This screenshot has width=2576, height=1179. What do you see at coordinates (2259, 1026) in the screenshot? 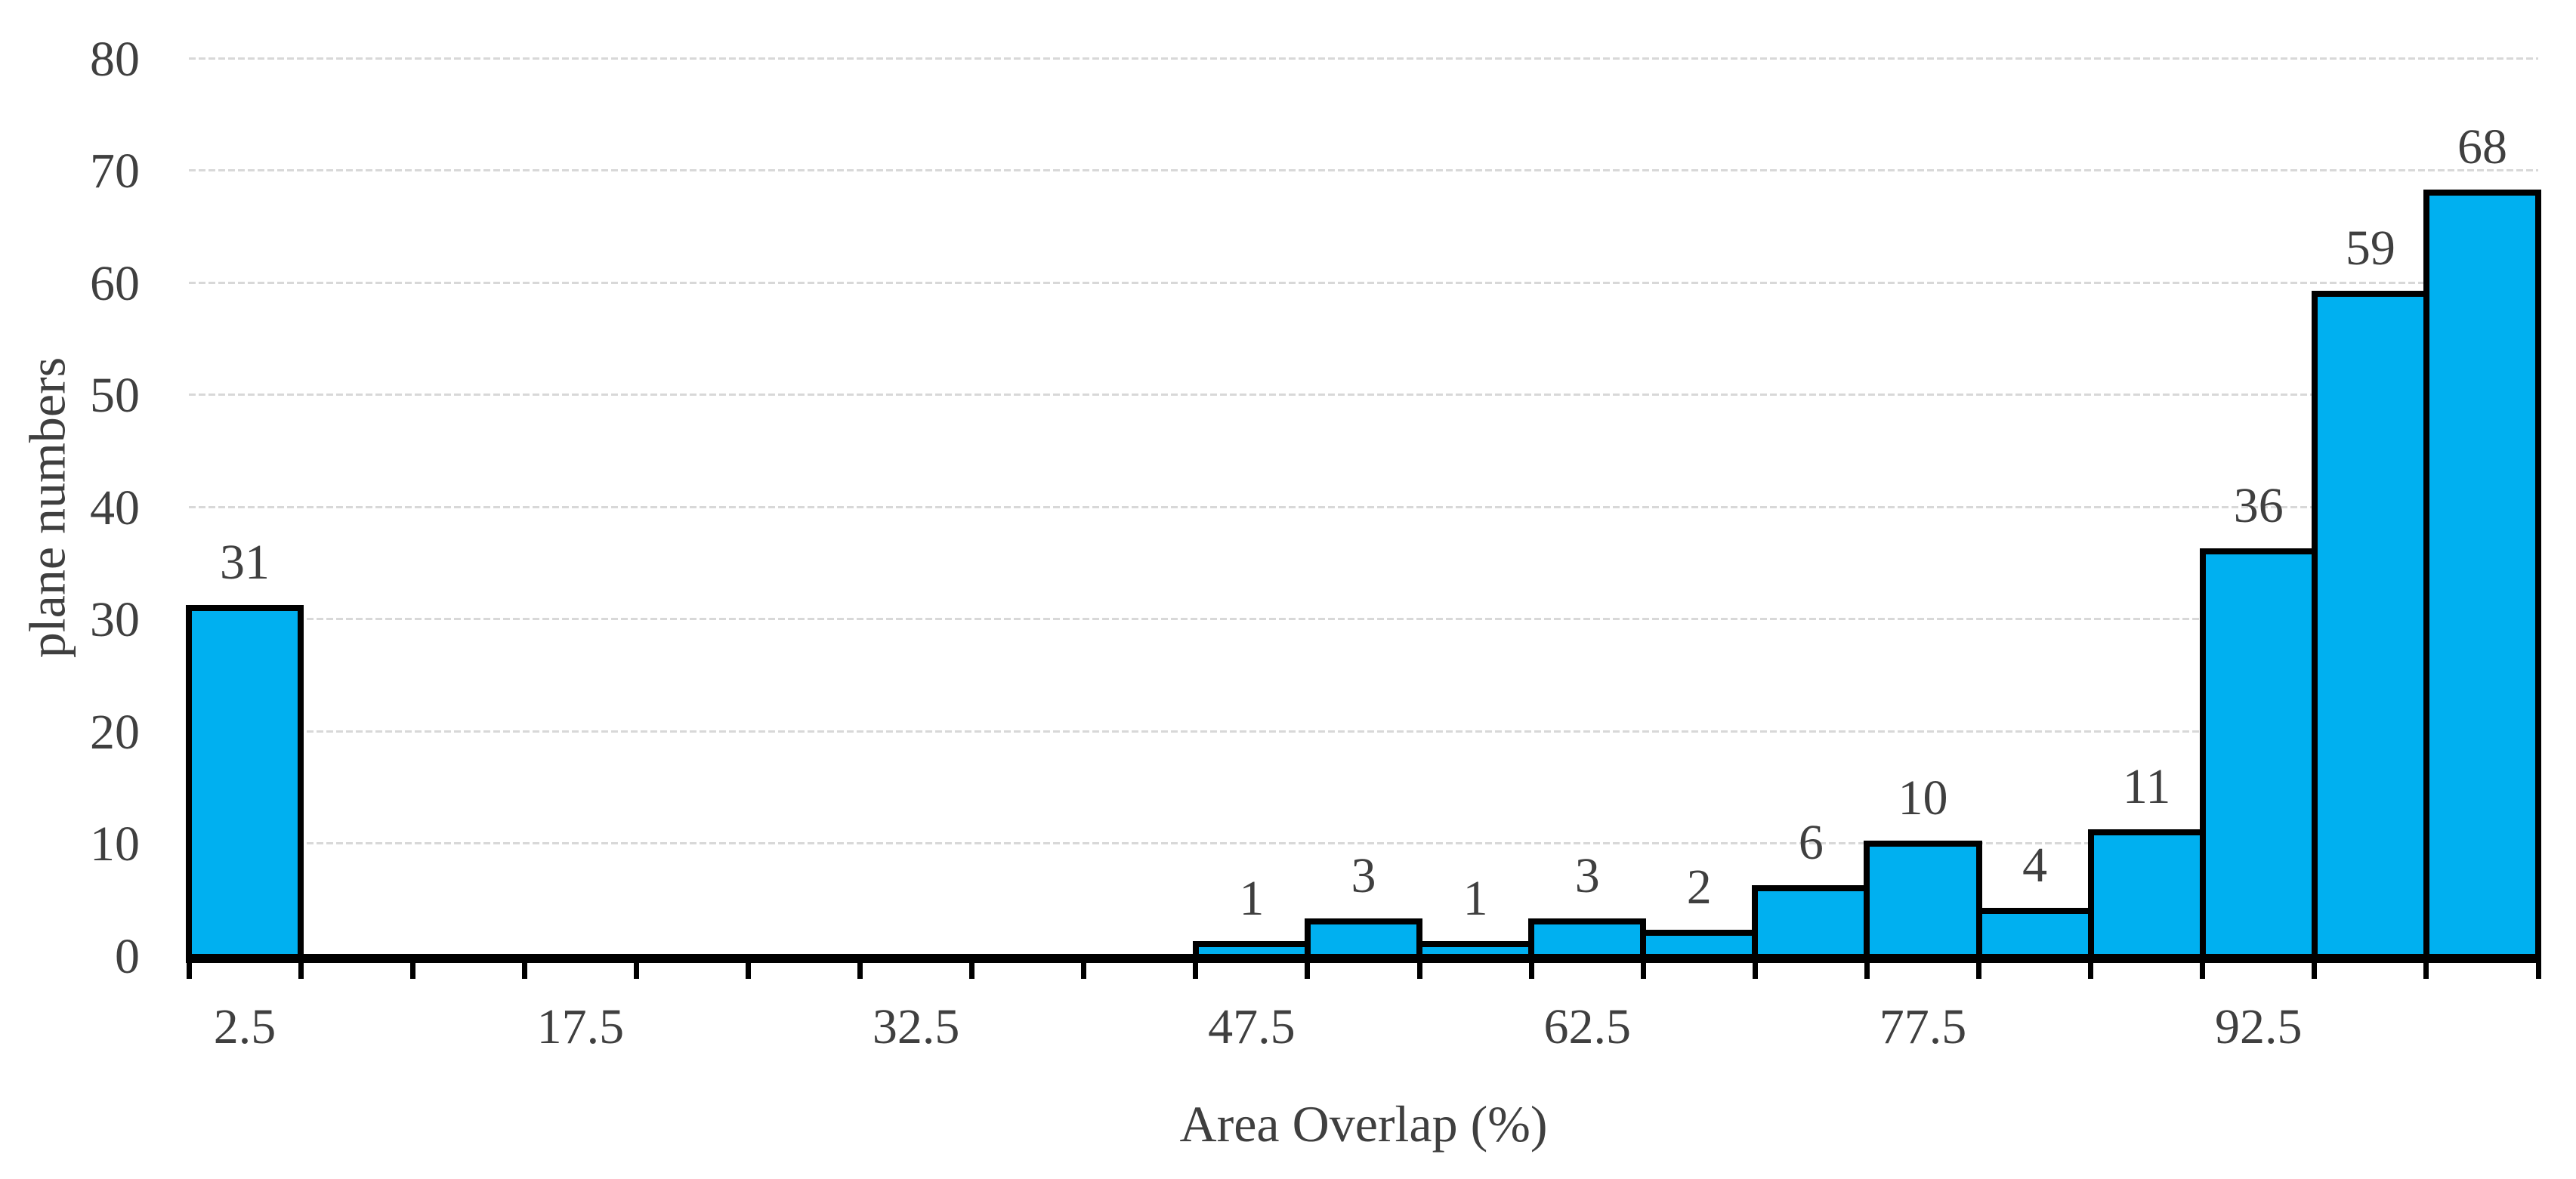
I see `x-axis-tick-label: 92.5` at bounding box center [2259, 1026].